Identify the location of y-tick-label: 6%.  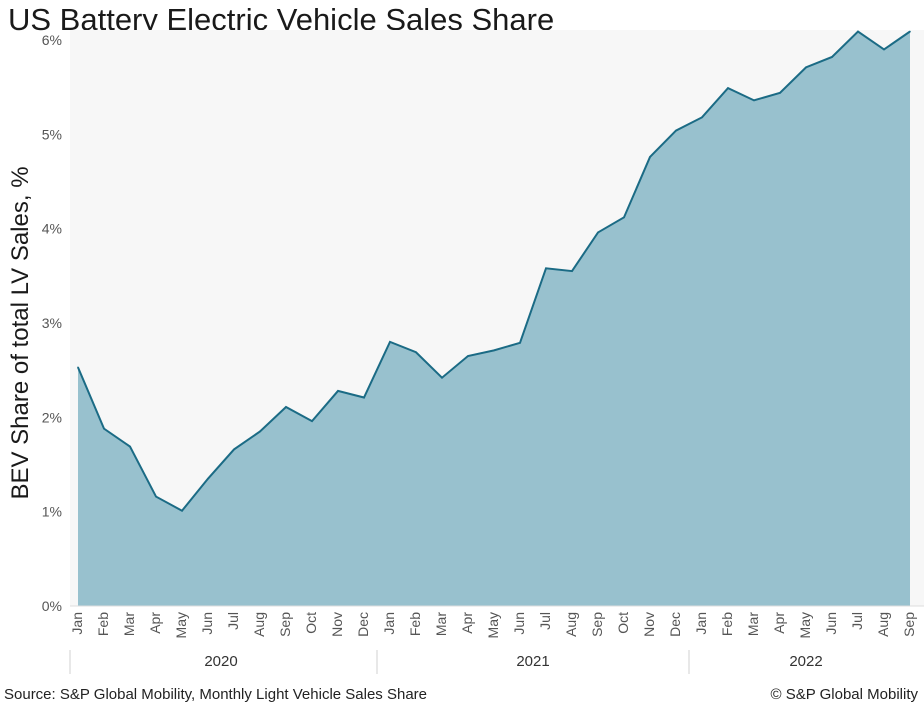
(52, 40).